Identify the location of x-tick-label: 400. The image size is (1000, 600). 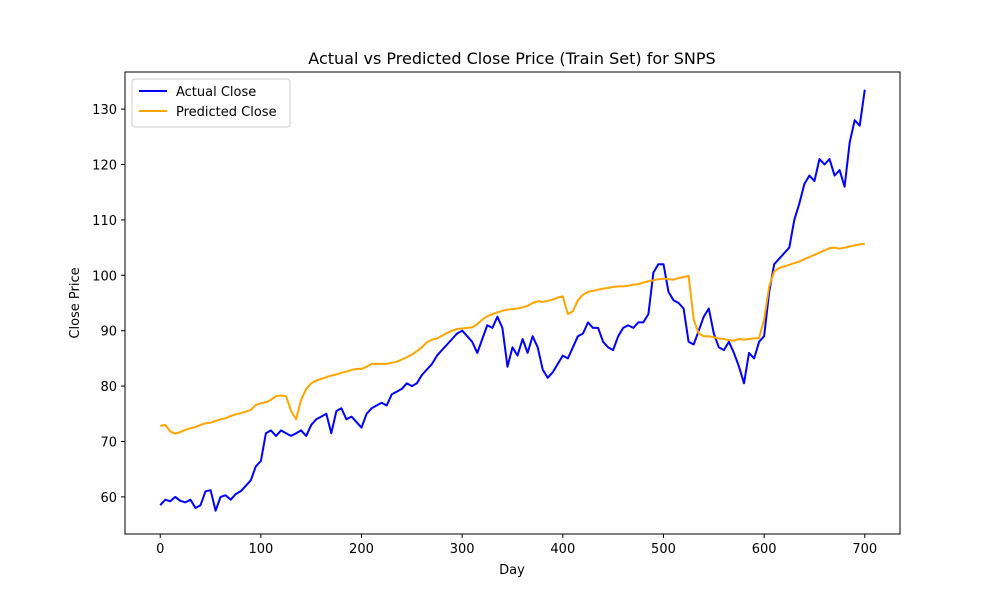
(562, 549).